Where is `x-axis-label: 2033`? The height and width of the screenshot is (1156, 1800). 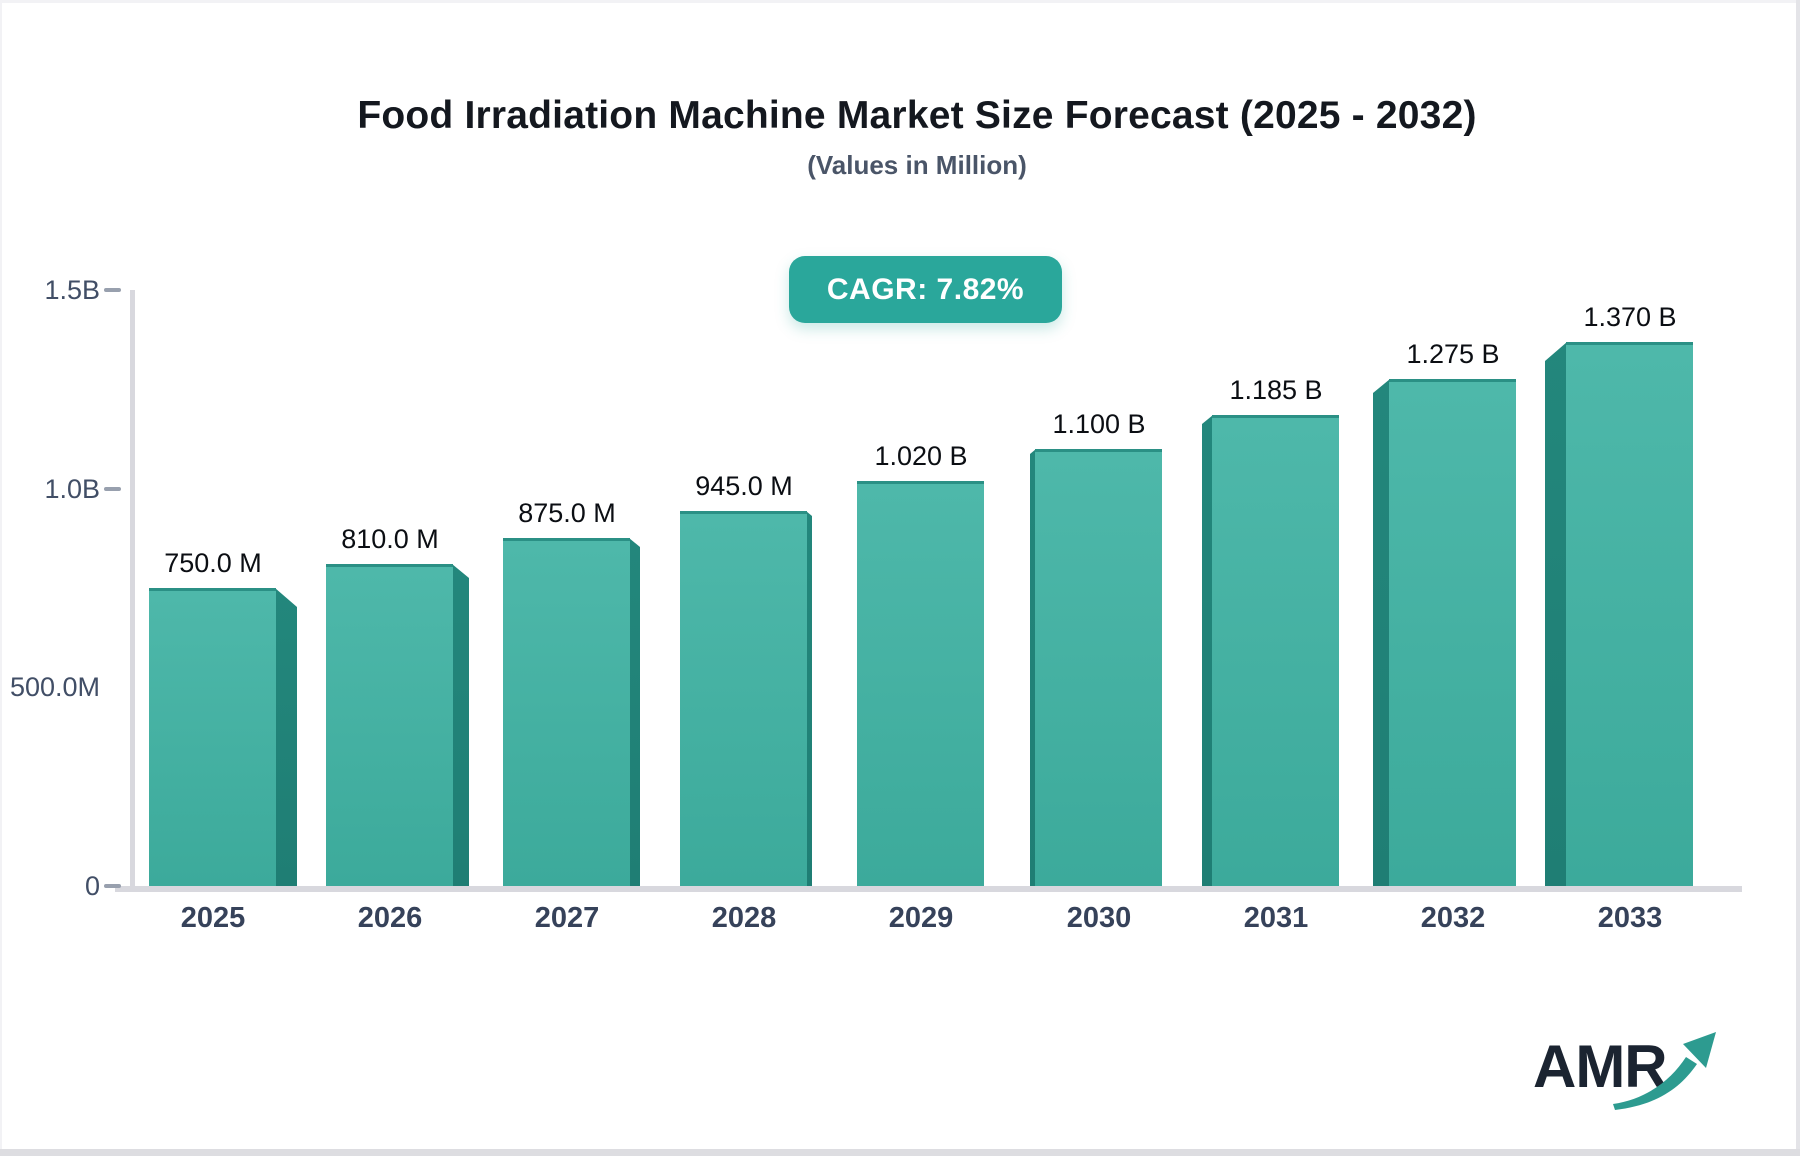 x-axis-label: 2033 is located at coordinates (1630, 918).